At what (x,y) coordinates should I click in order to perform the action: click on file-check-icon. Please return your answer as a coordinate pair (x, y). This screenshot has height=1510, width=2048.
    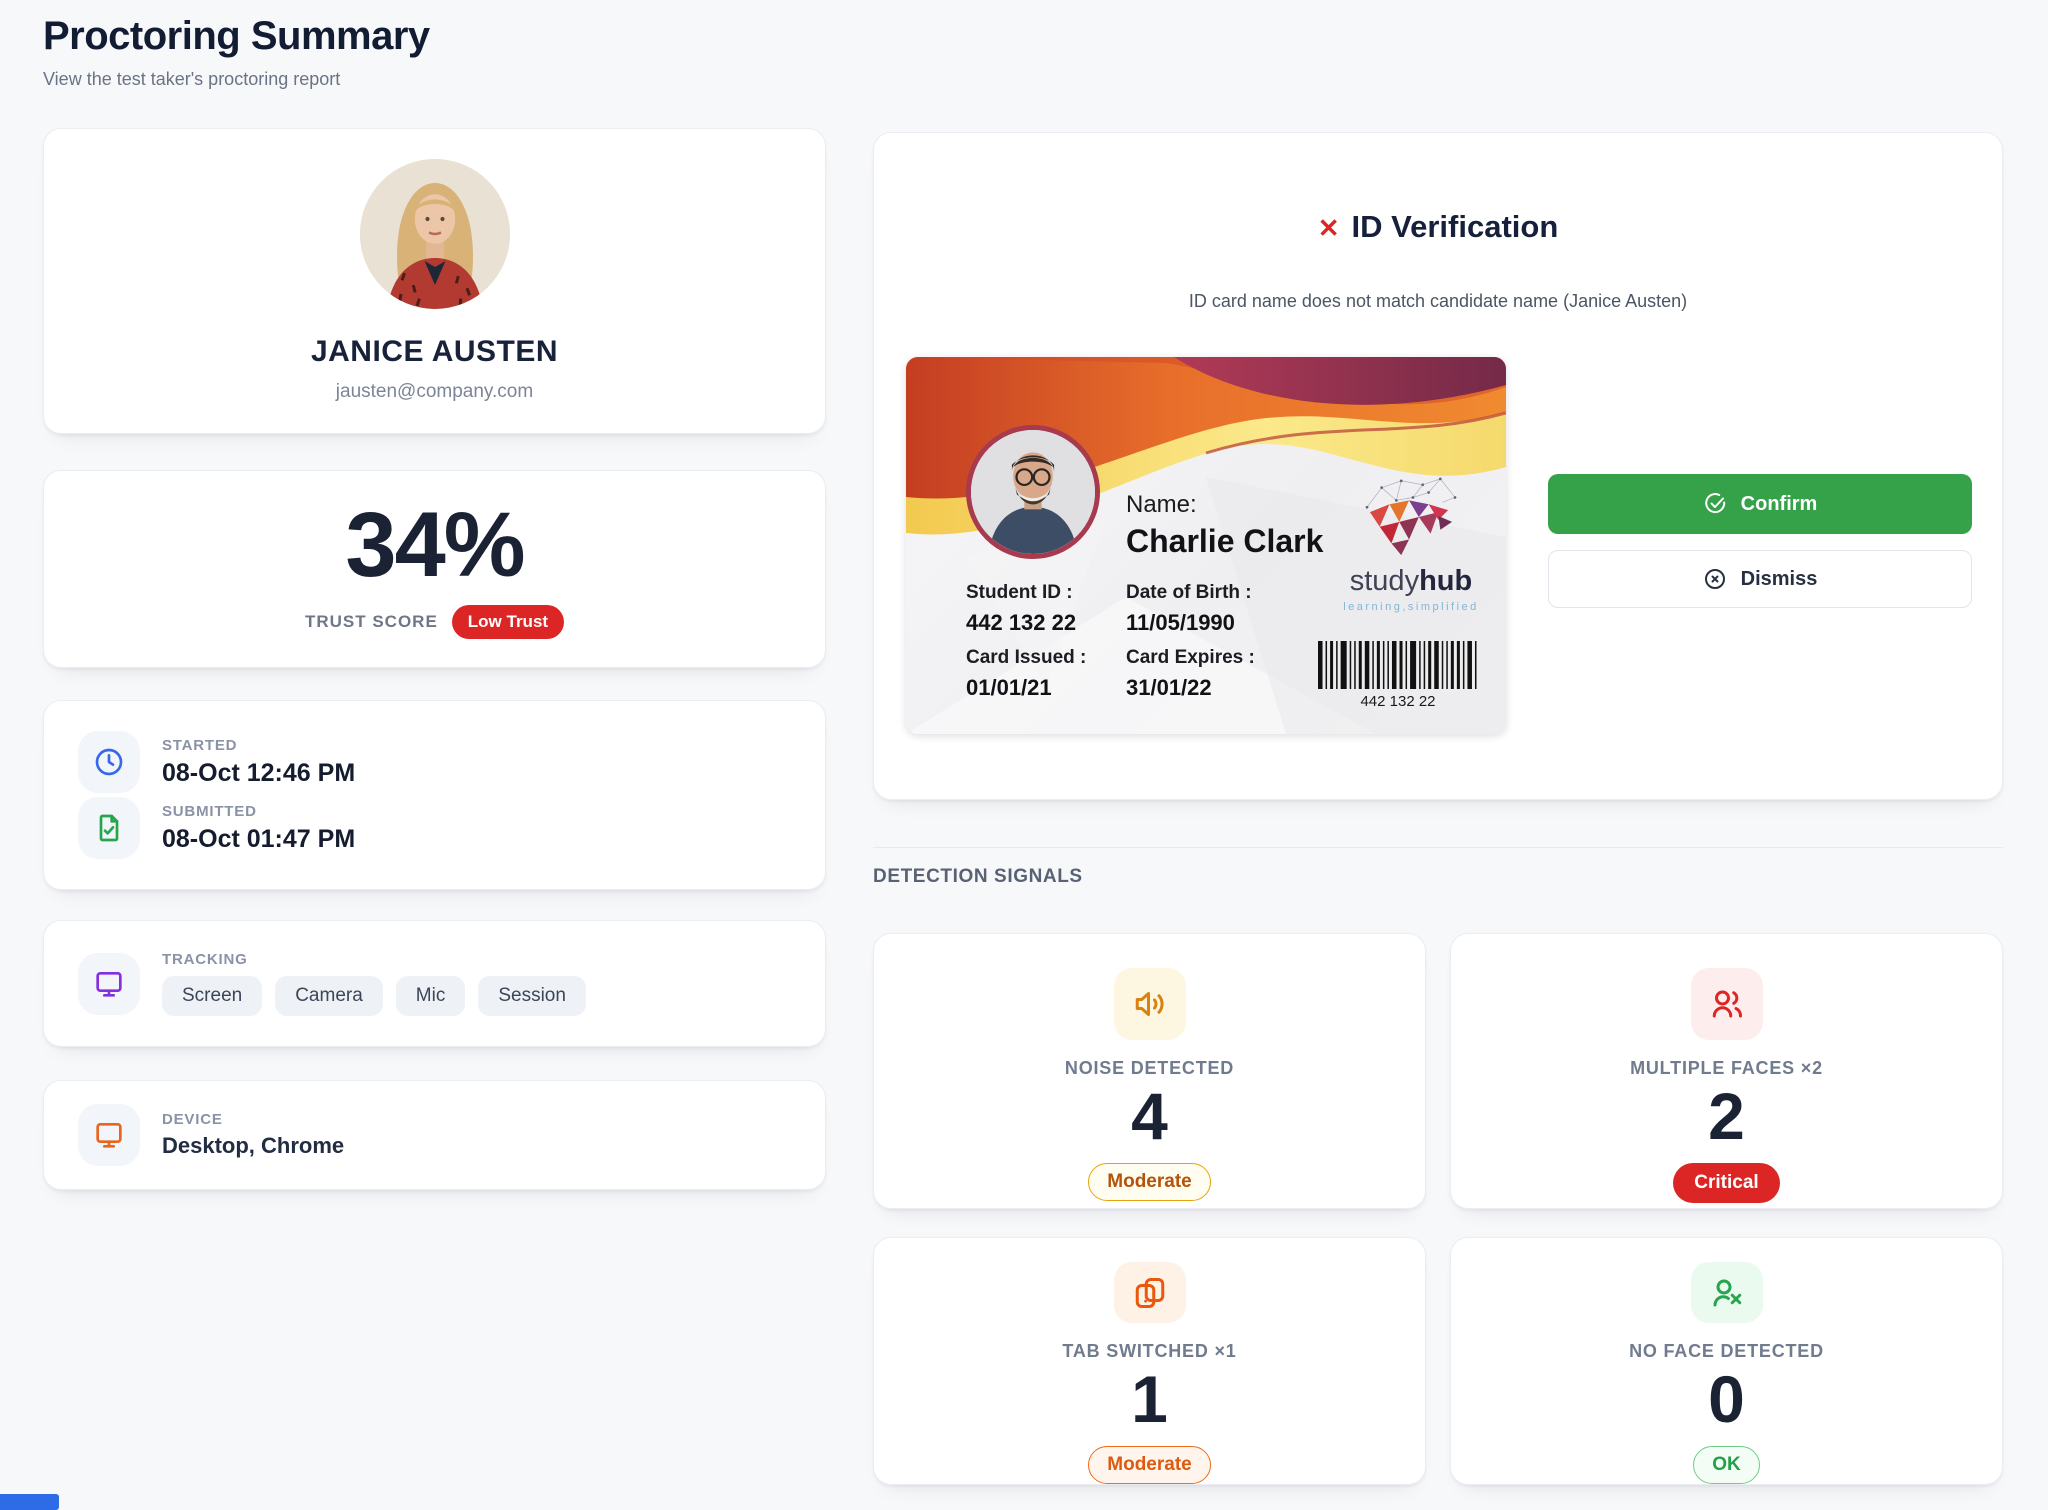
    Looking at the image, I should click on (109, 828).